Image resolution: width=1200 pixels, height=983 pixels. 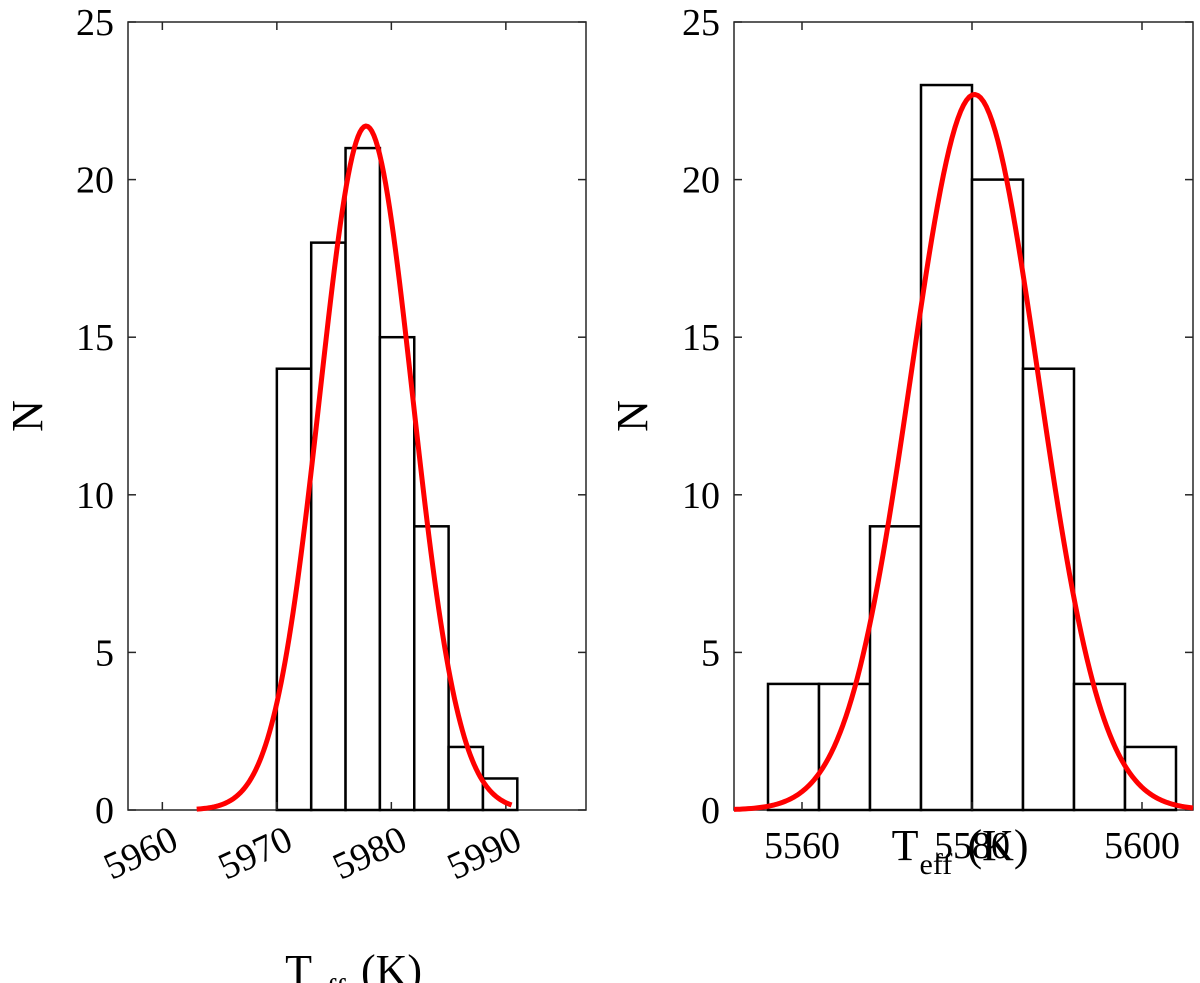 I want to click on x-tick-label: 5980, so click(x=370, y=853).